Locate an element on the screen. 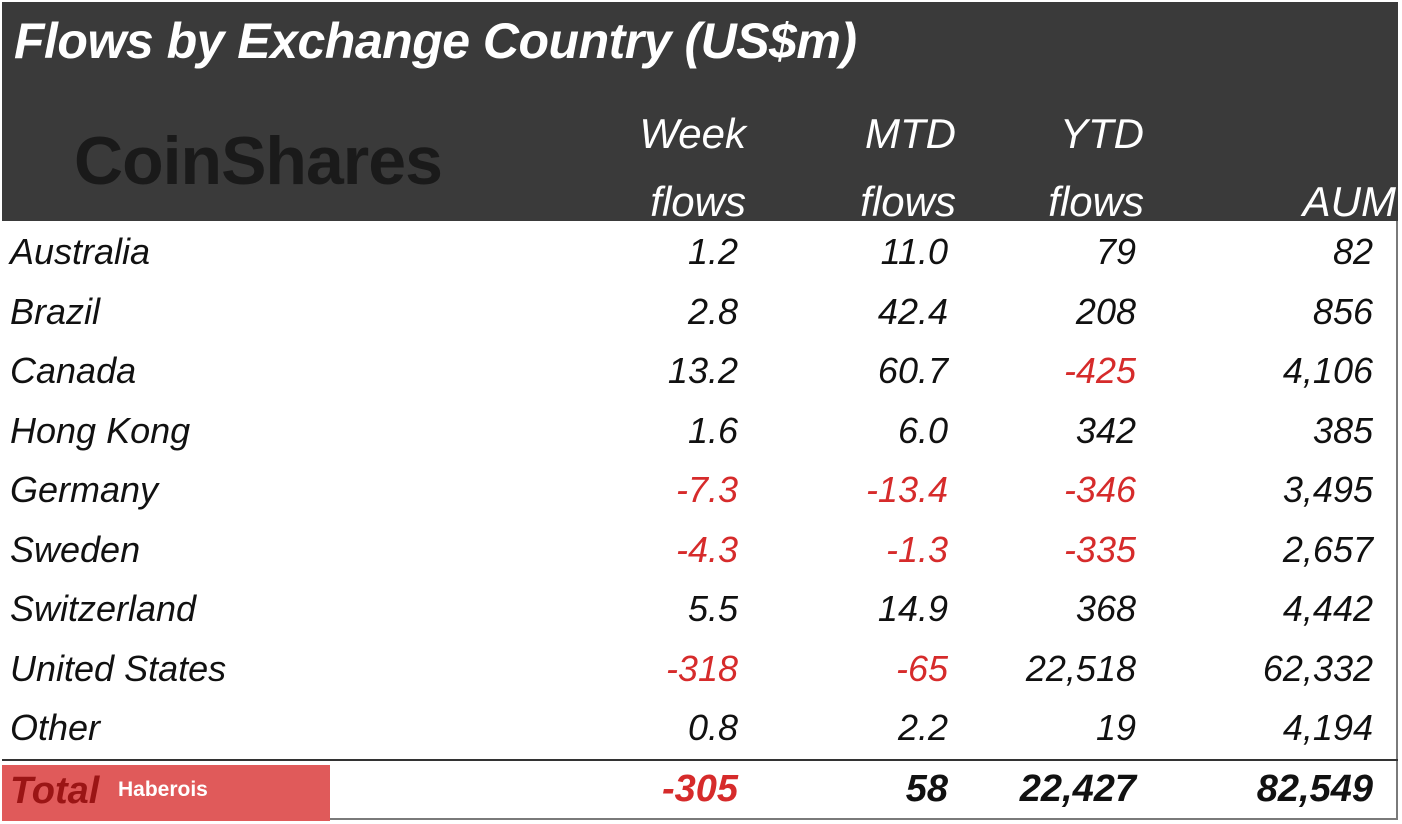  cell-mtd: -13.4 is located at coordinates (906, 489).